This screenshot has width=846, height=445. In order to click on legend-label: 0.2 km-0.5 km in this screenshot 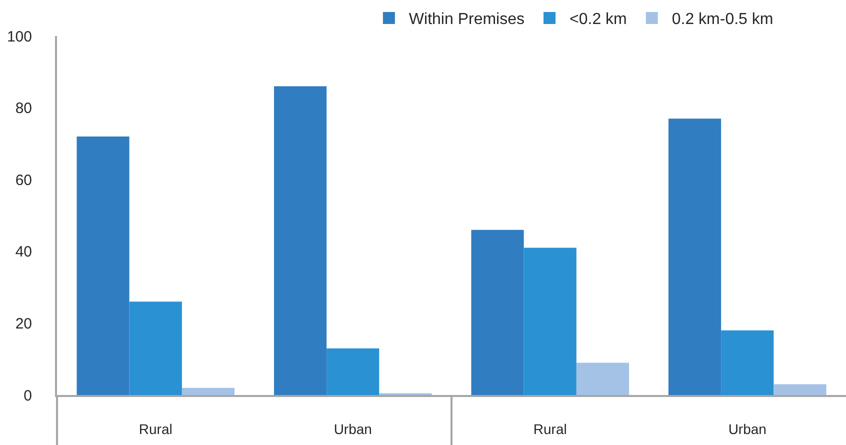, I will do `click(723, 19)`.